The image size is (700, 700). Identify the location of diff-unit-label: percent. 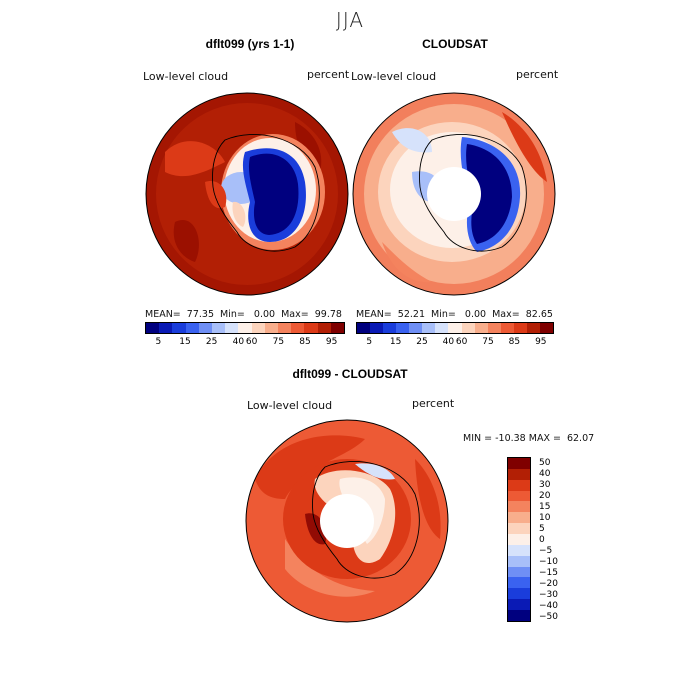
(433, 403).